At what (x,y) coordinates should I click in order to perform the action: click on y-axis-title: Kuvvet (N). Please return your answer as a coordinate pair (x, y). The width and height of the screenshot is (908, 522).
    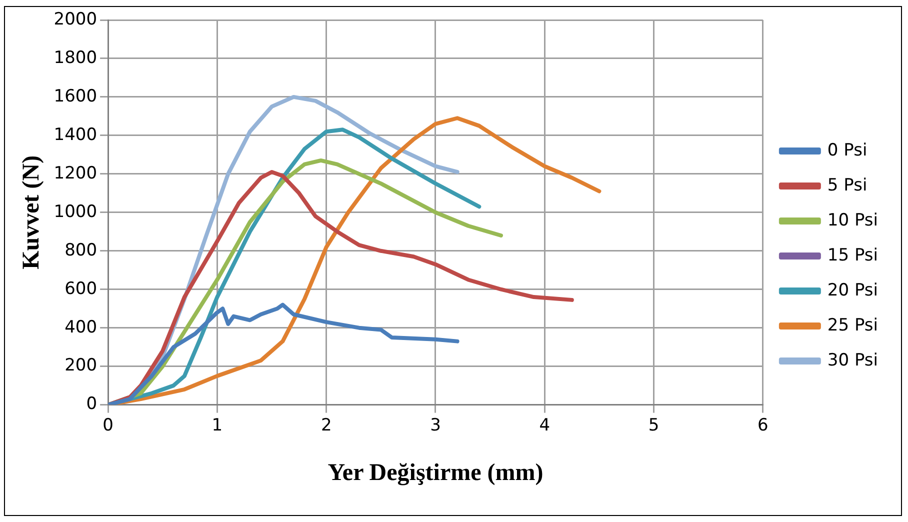
    Looking at the image, I should click on (31, 212).